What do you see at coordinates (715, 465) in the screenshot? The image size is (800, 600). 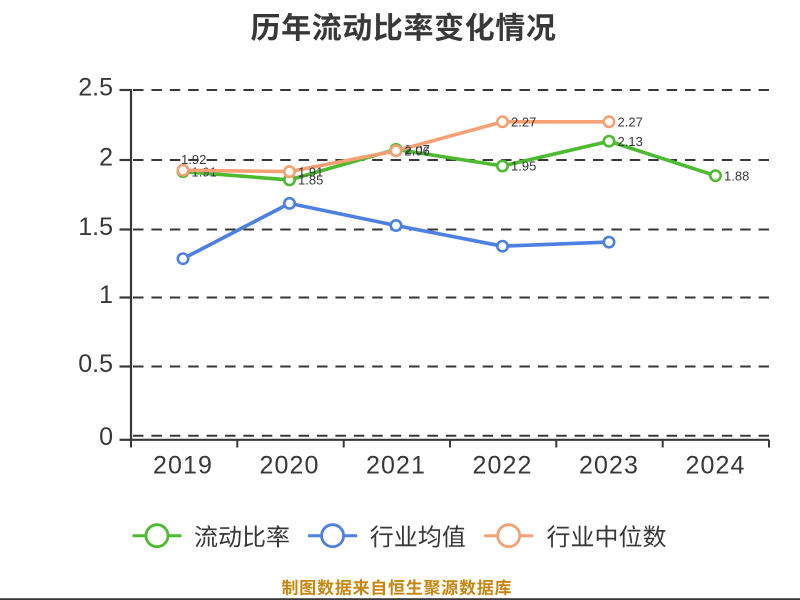 I see `svg-text: 2024` at bounding box center [715, 465].